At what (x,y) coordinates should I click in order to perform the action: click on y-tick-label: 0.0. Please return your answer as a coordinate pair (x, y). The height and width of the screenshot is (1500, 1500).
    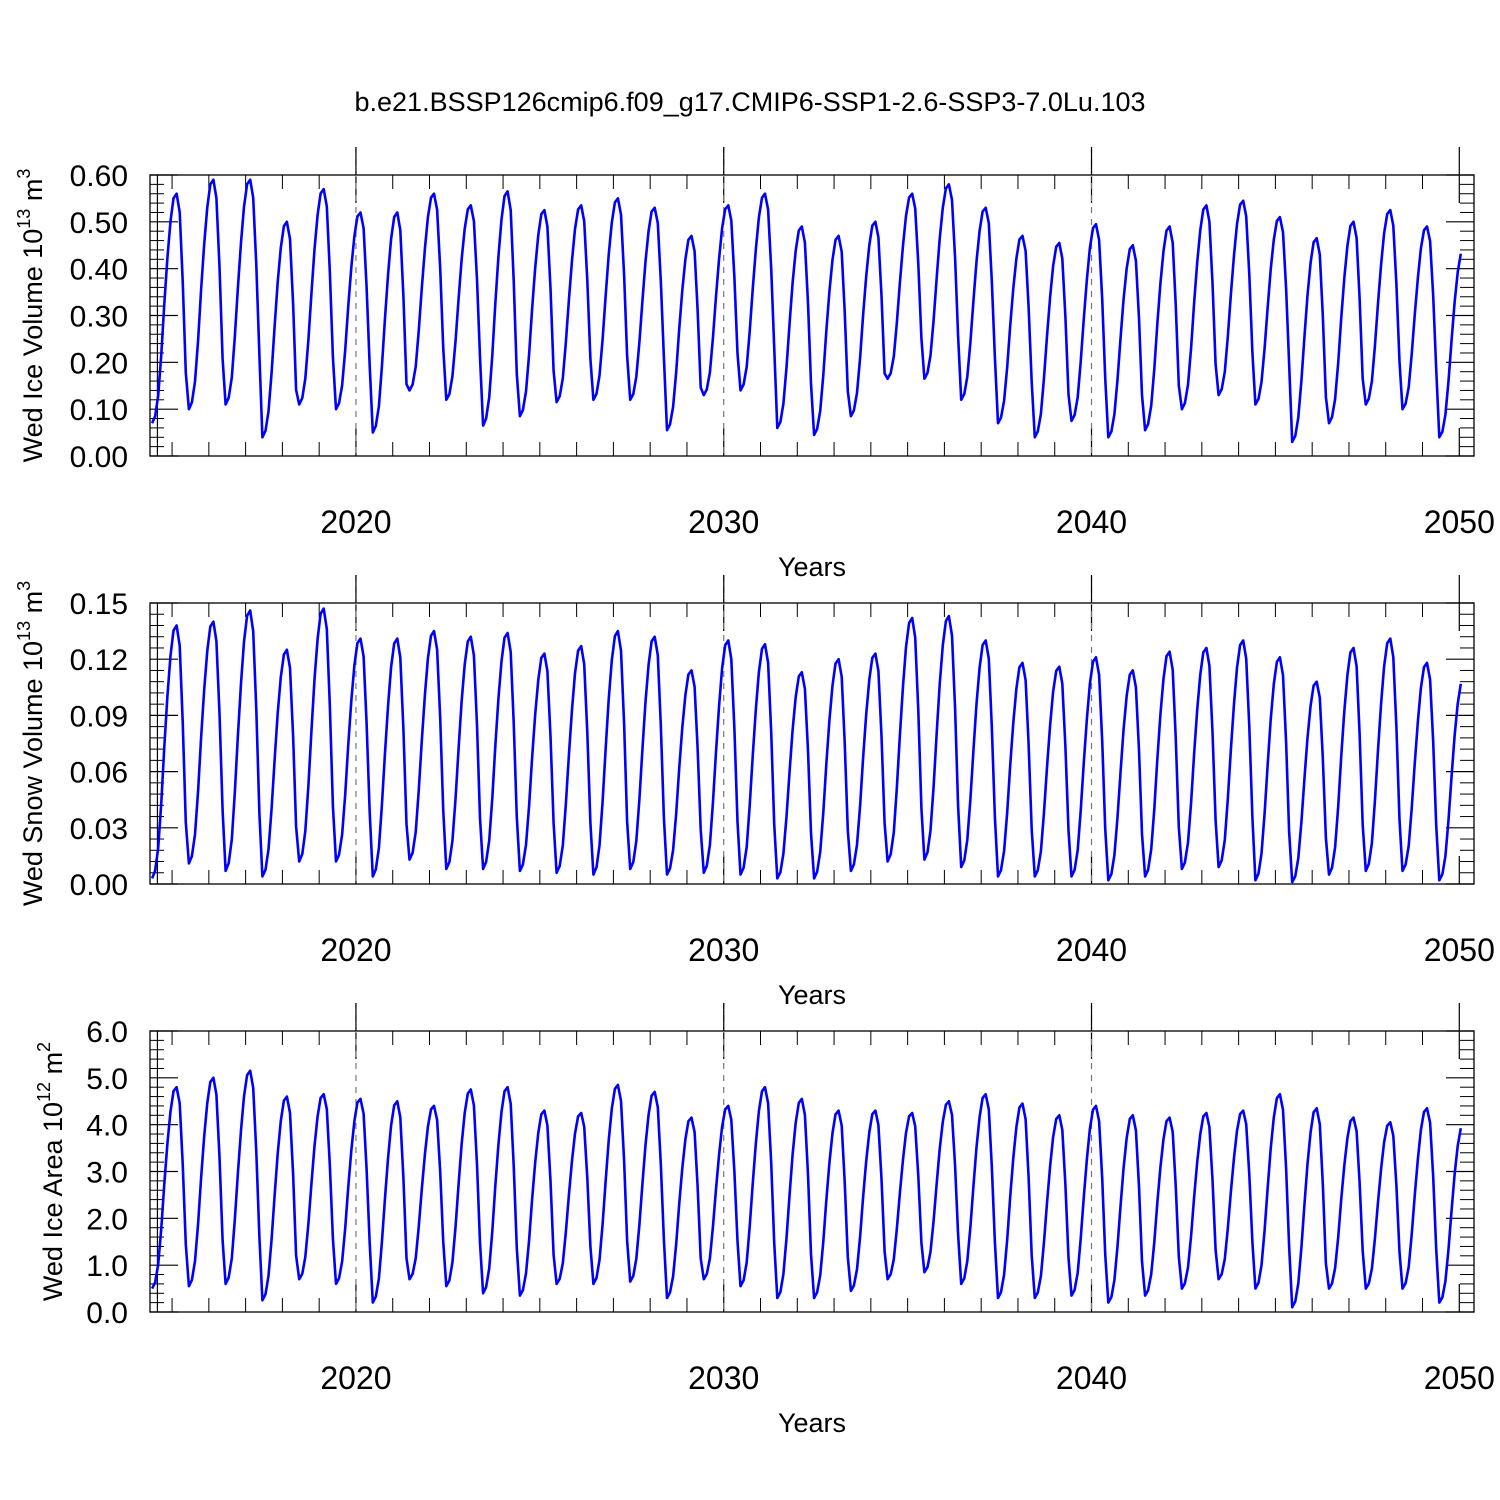
    Looking at the image, I should click on (107, 1313).